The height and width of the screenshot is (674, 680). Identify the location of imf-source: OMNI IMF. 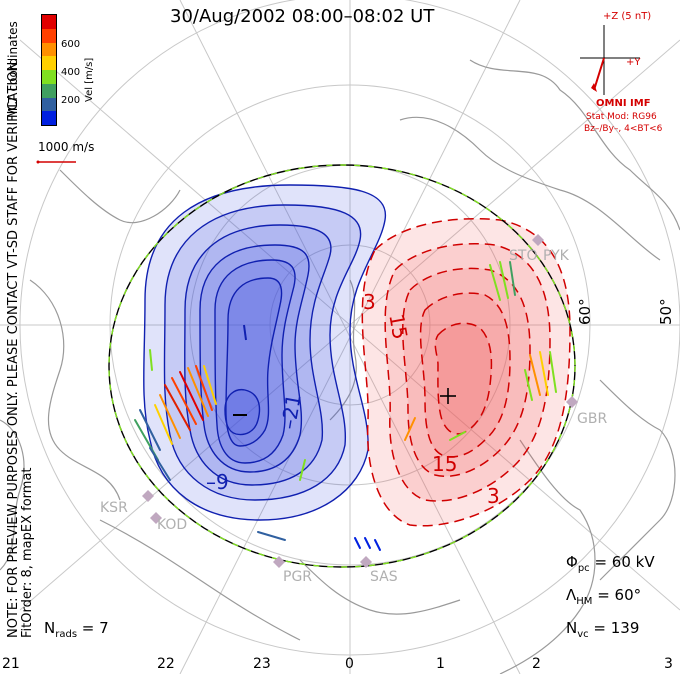
(623, 103).